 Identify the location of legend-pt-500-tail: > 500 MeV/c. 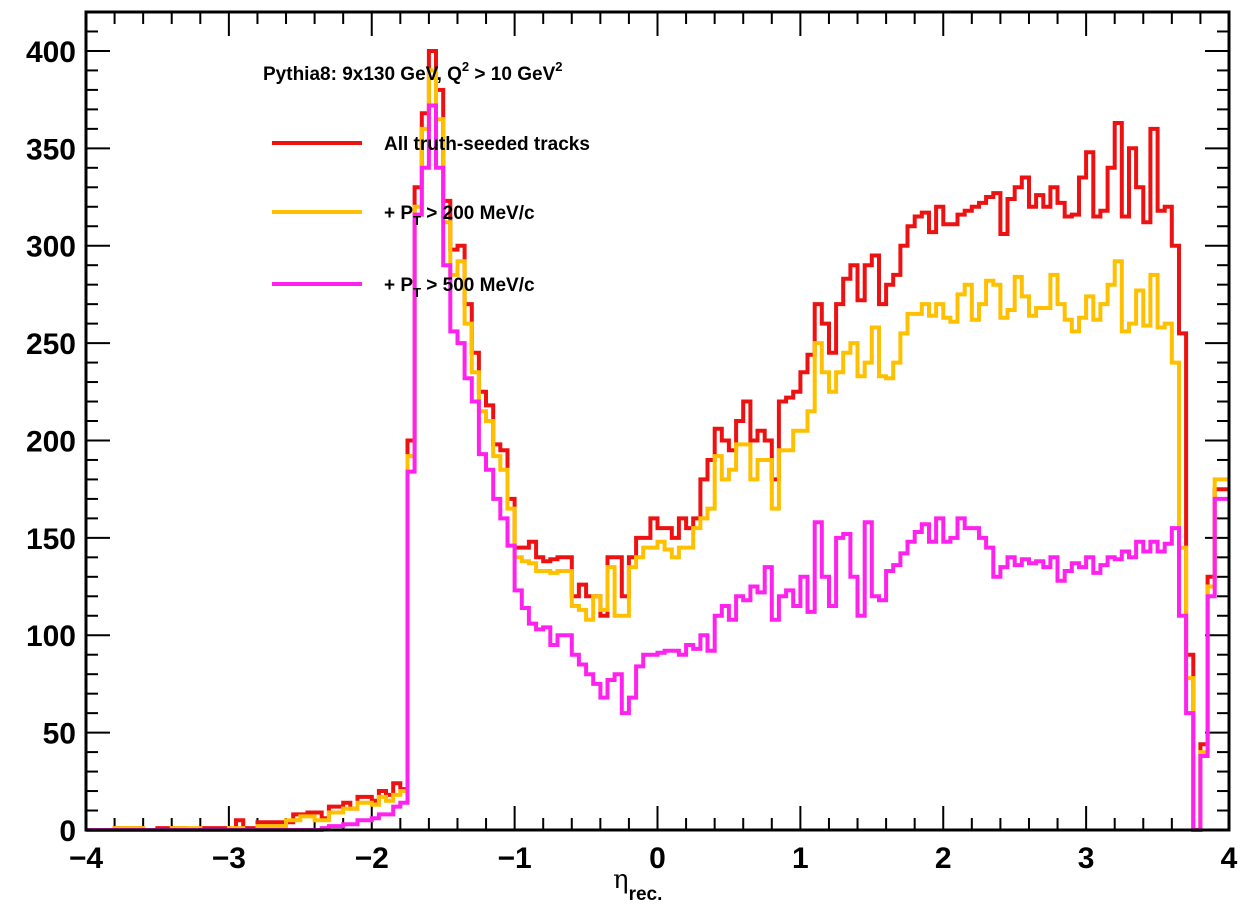
(478, 285).